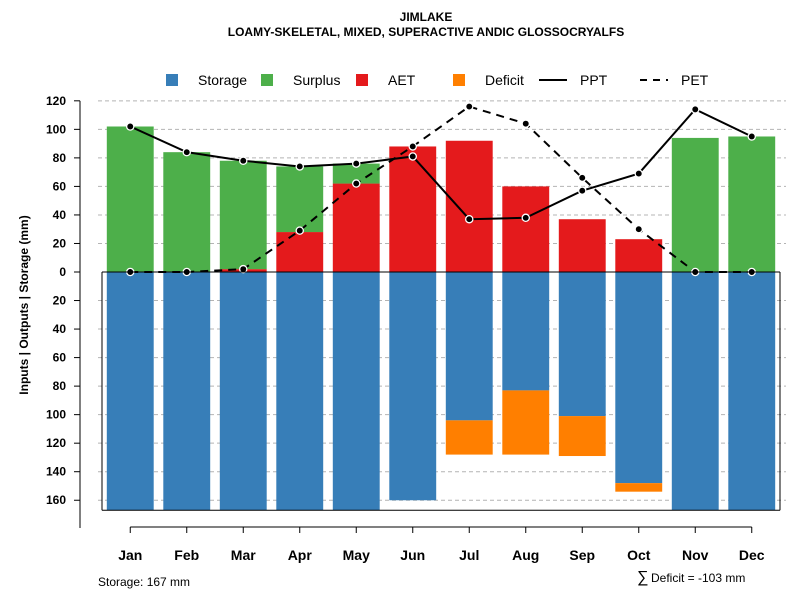 The height and width of the screenshot is (600, 800). What do you see at coordinates (642, 577) in the screenshot?
I see `deficit-sum-icon: ∑` at bounding box center [642, 577].